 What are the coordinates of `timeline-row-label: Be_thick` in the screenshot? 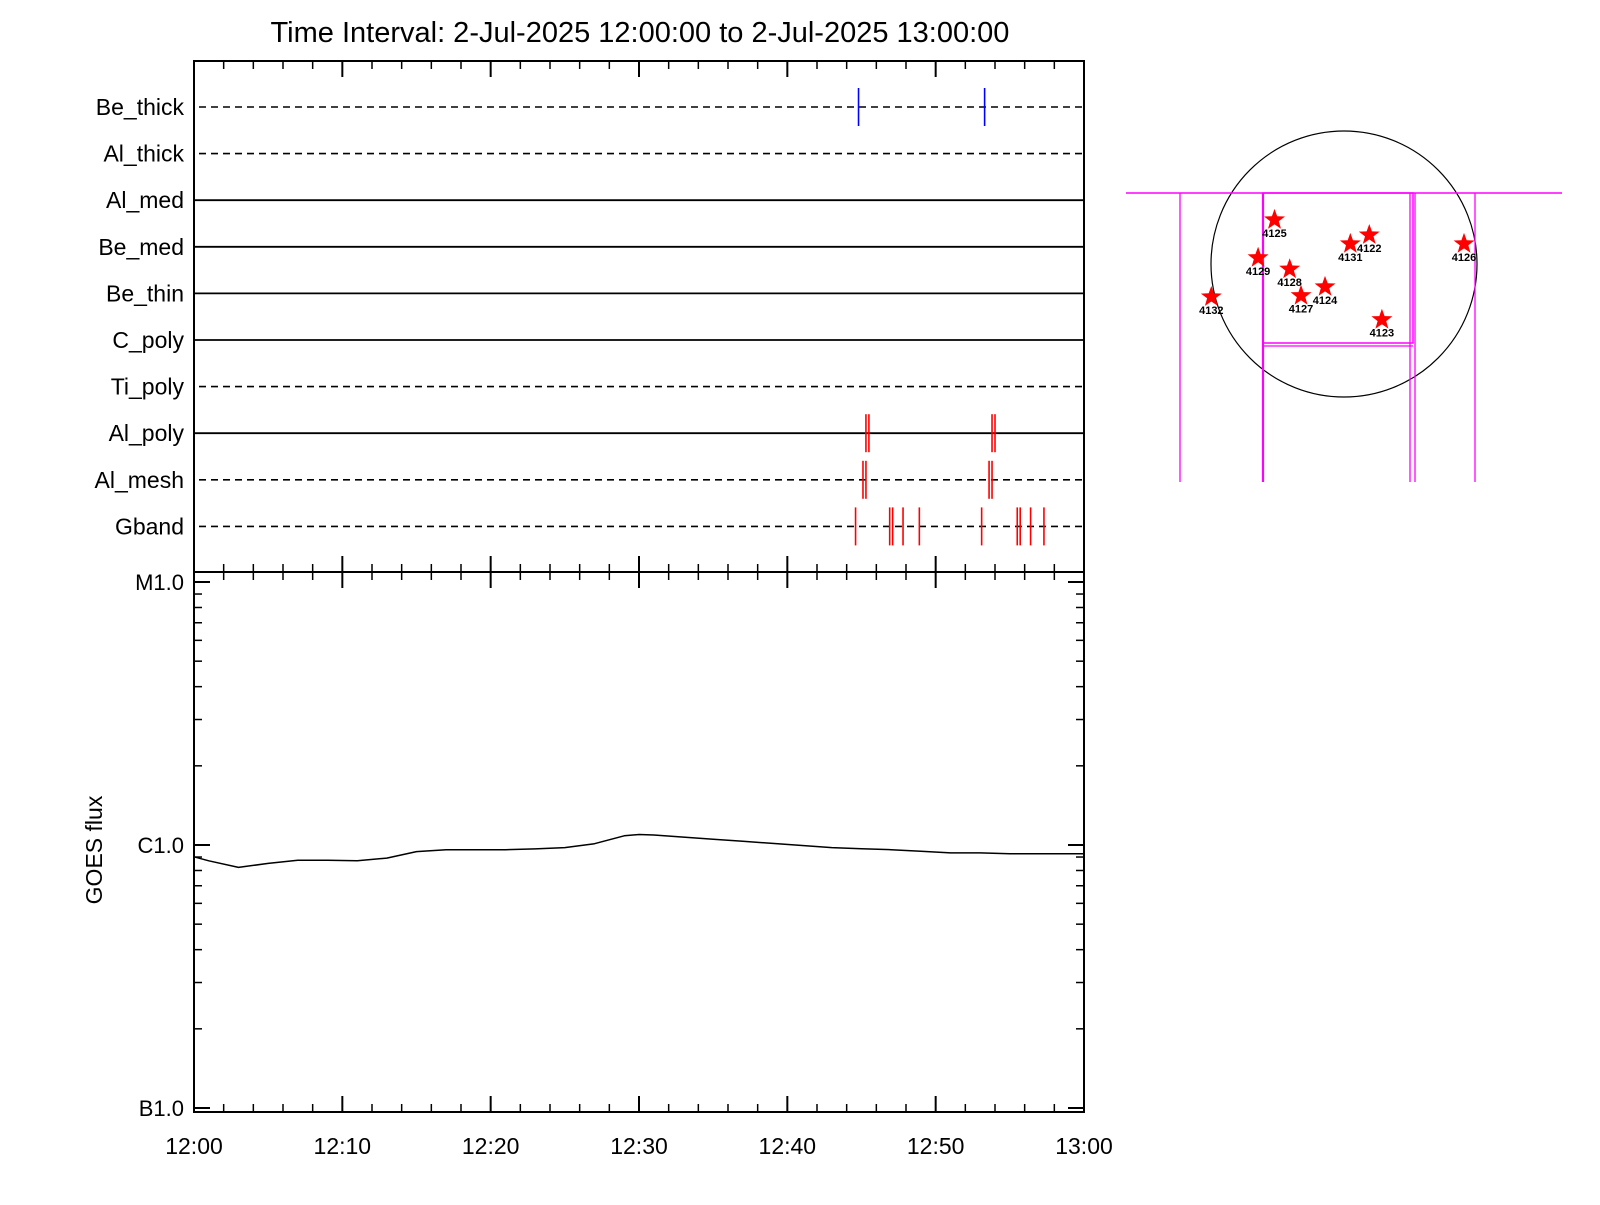 It's located at (140, 107).